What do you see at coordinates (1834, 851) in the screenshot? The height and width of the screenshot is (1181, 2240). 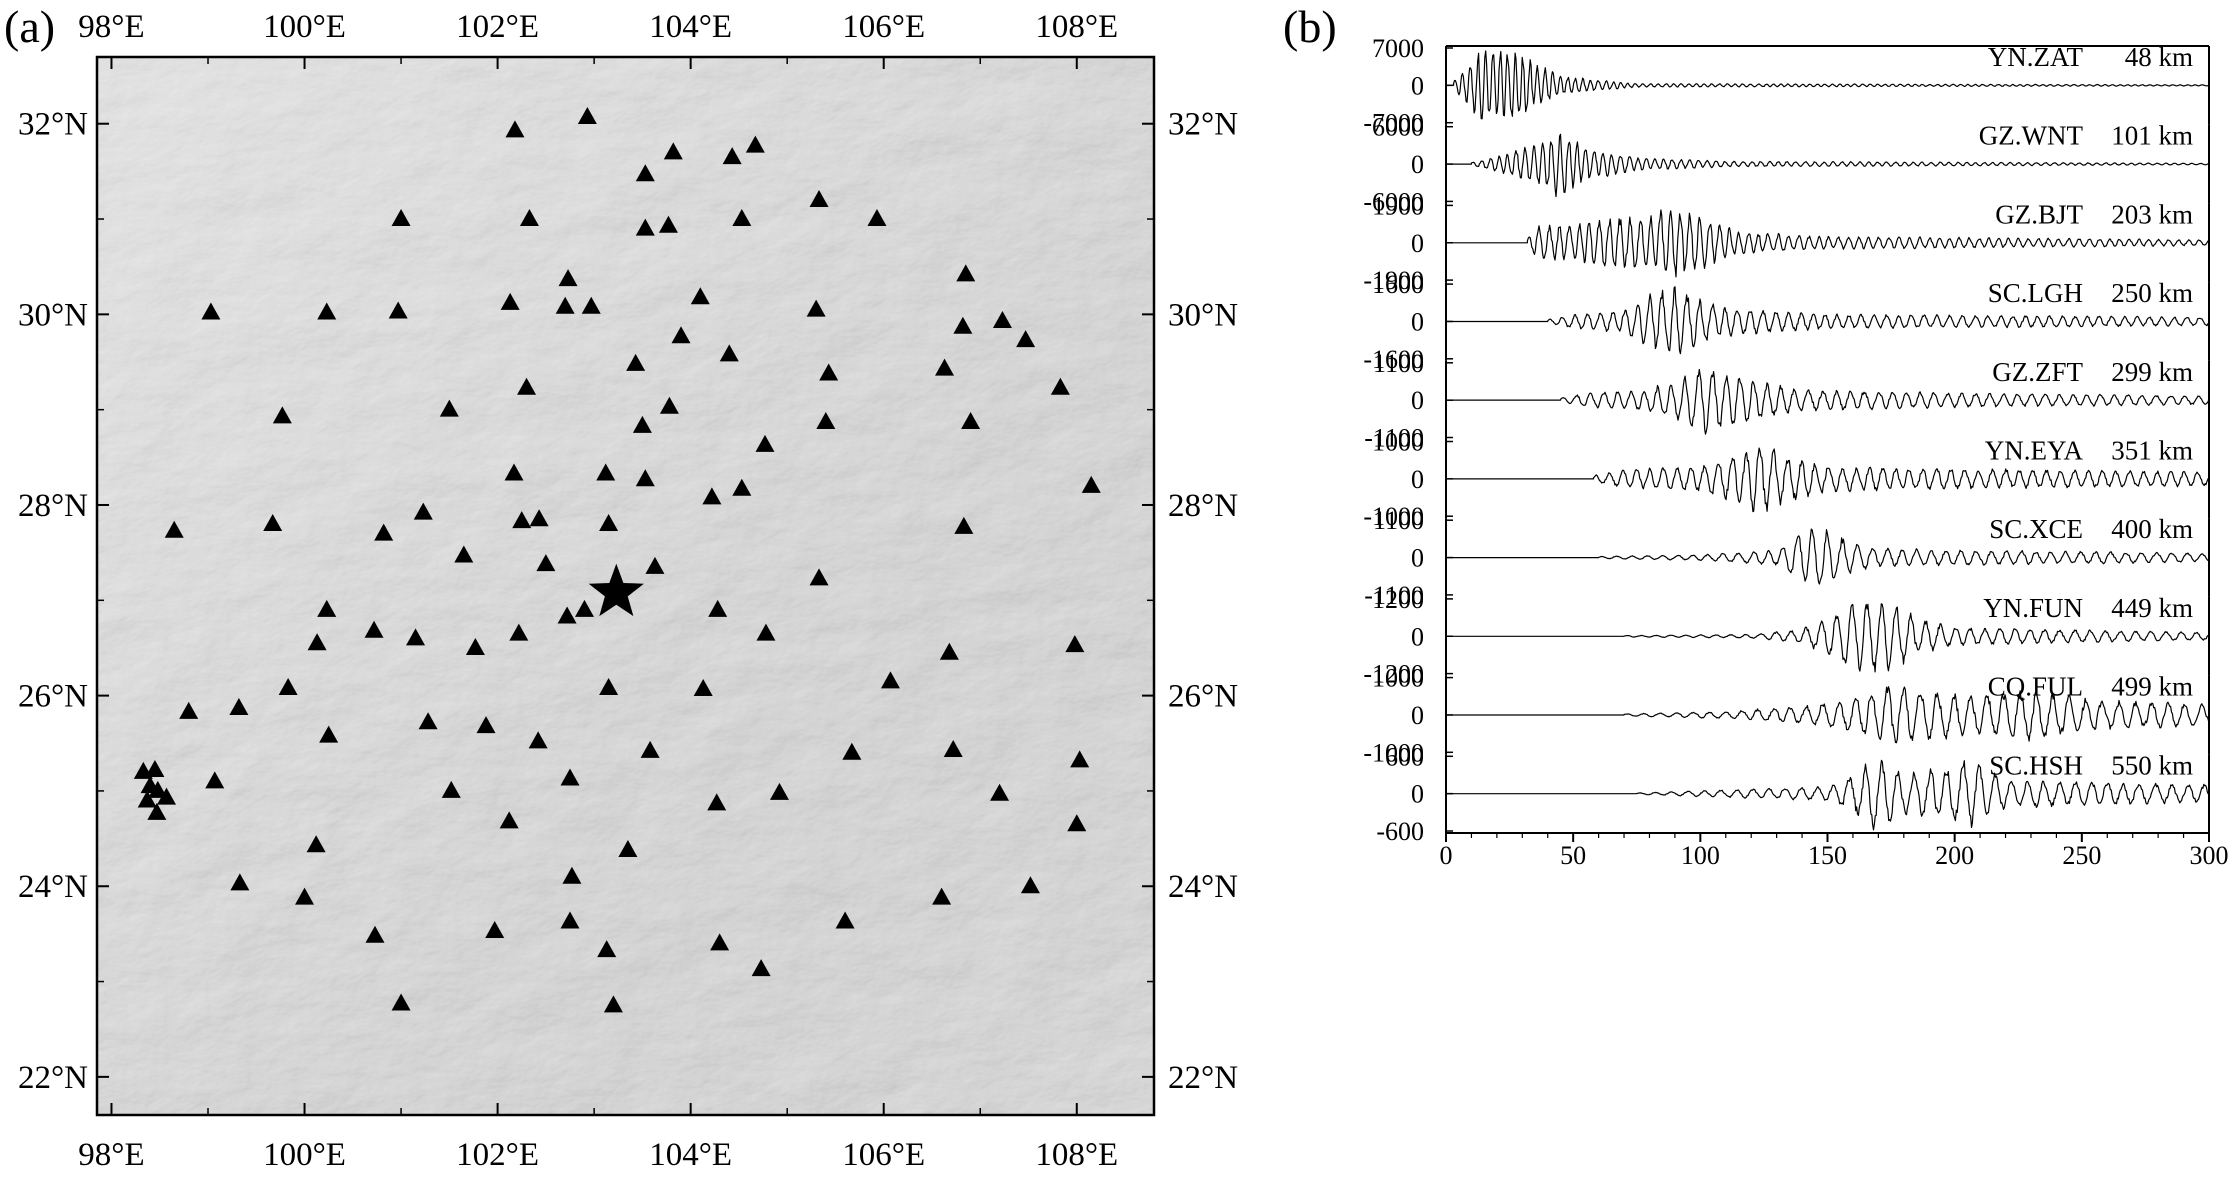 I see `waveform-x-axis: 0 50 100 150 200 250 300` at bounding box center [1834, 851].